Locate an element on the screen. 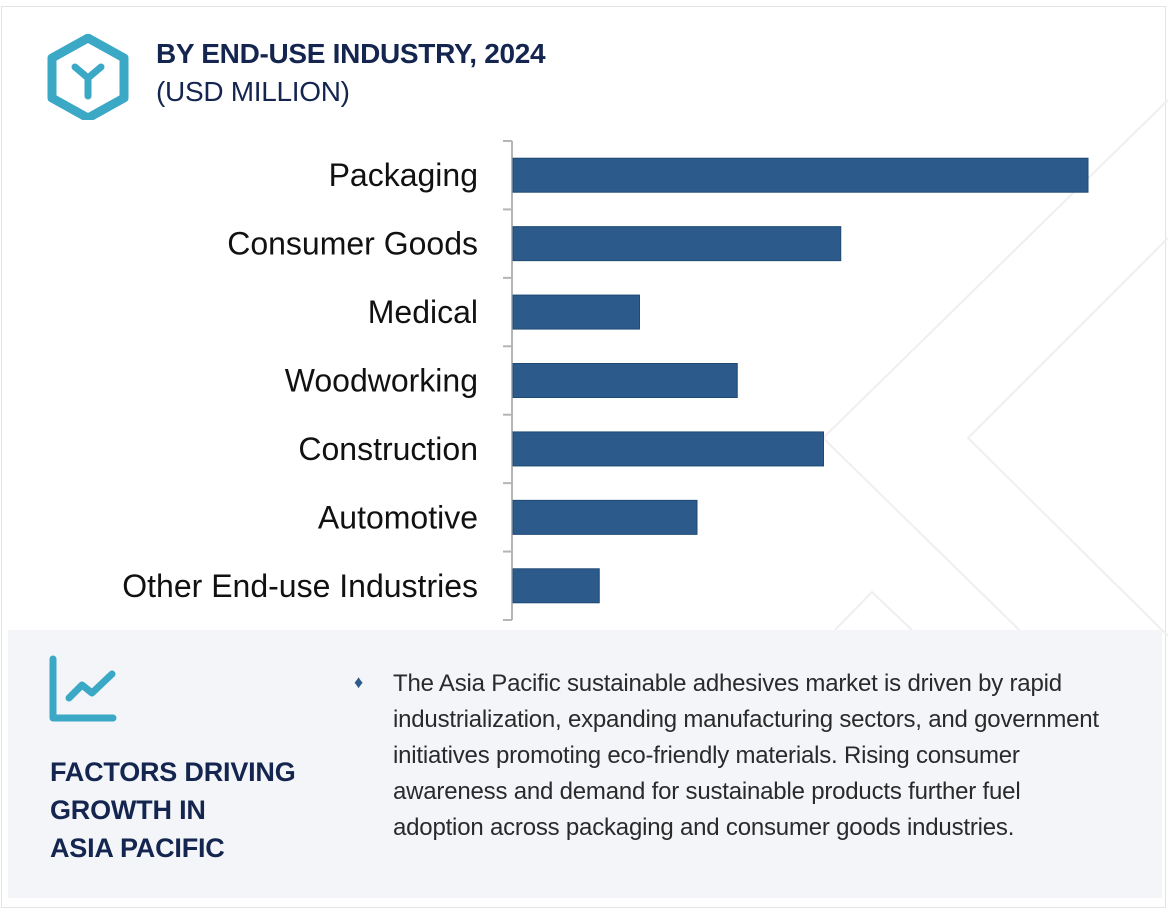 The image size is (1170, 913). category-label: Consumer Goods is located at coordinates (352, 244).